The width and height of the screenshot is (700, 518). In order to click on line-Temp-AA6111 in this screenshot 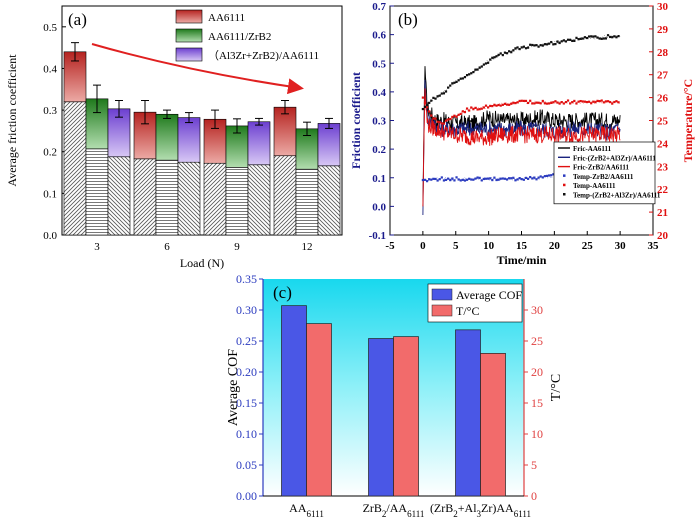, I will do `click(521, 110)`.